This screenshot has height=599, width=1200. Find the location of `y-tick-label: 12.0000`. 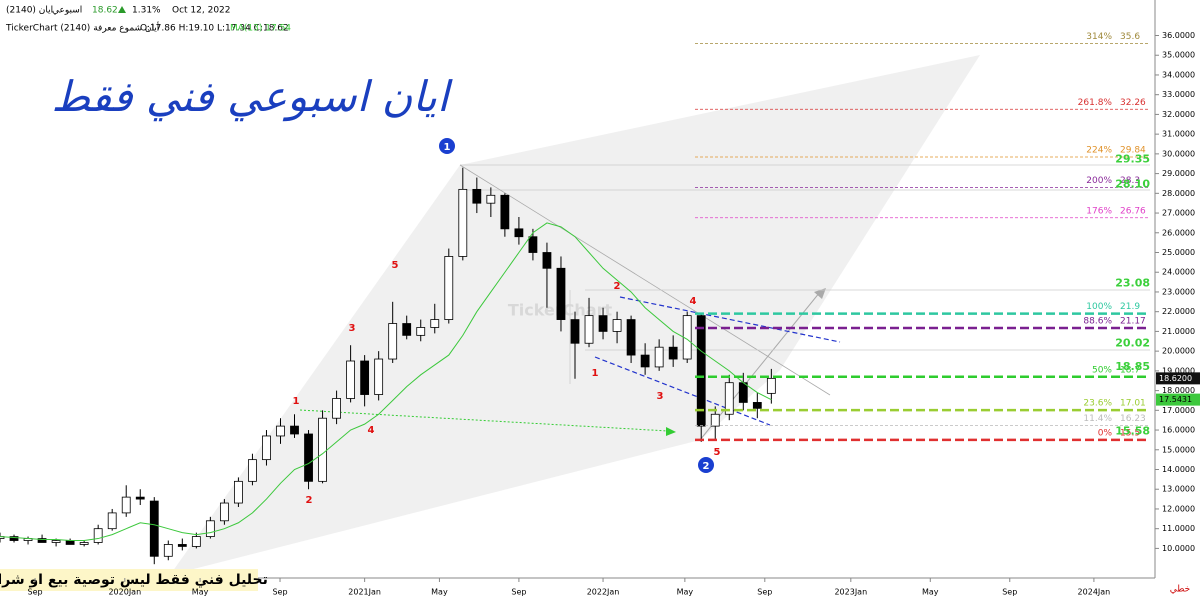

y-tick-label: 12.0000 is located at coordinates (1178, 508).